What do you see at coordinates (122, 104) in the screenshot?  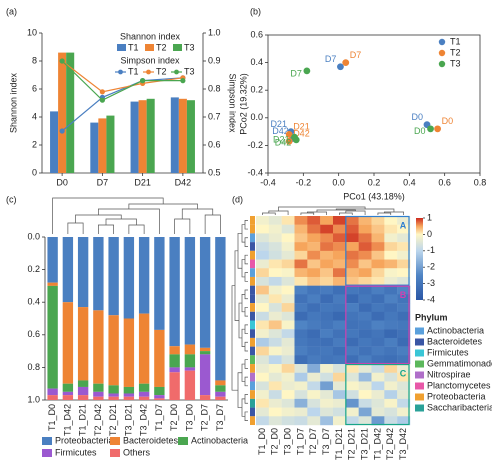 I see `line` at bounding box center [122, 104].